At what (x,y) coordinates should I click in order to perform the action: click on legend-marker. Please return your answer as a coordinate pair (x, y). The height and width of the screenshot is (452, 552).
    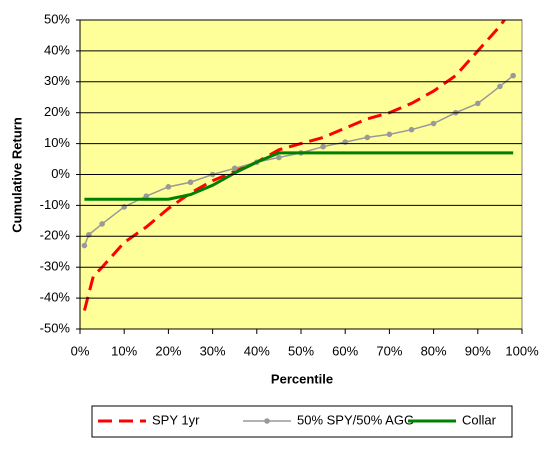
    Looking at the image, I should click on (267, 421).